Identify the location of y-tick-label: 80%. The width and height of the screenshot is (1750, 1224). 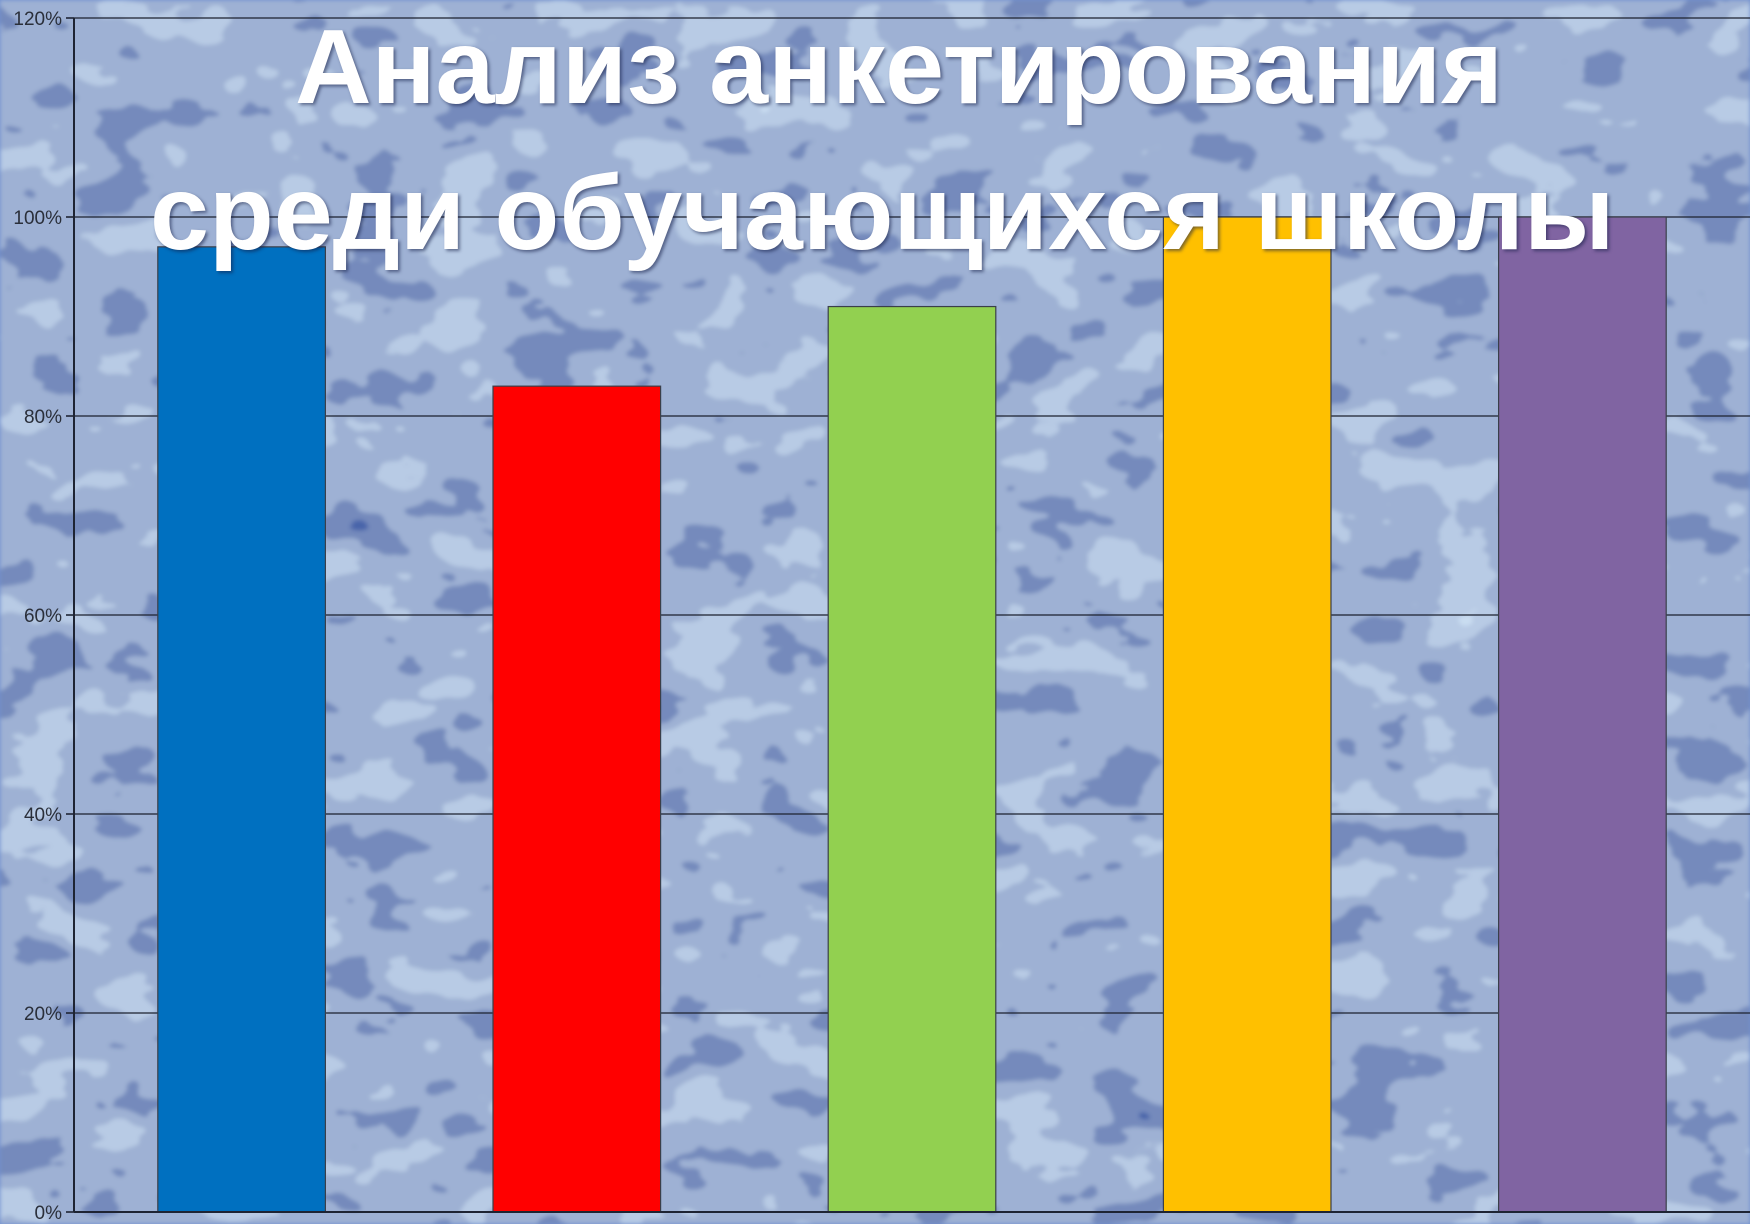
(43, 417).